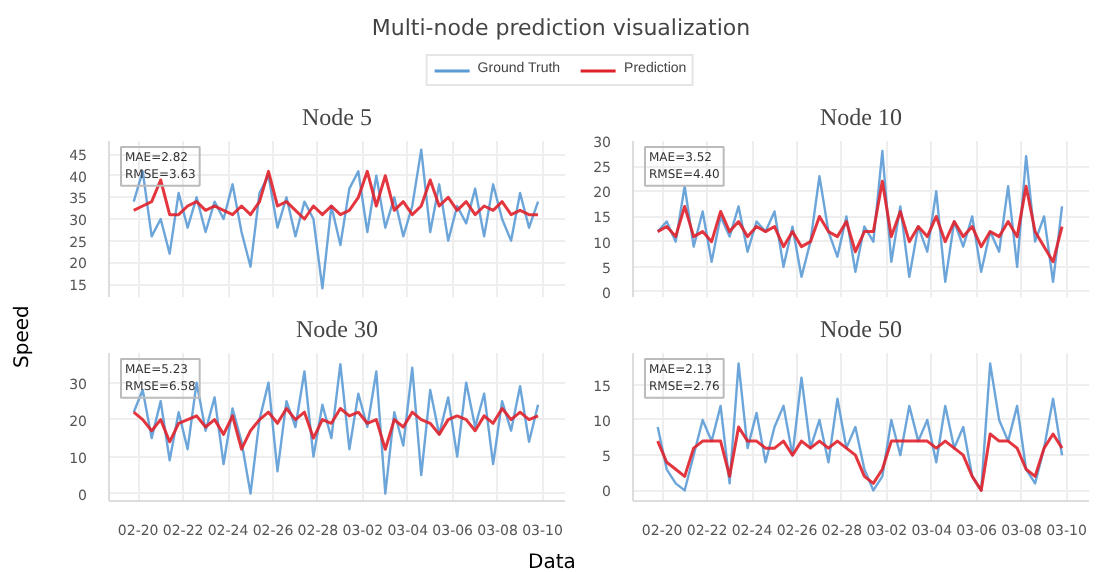  I want to click on chart-title: Node 30, so click(337, 329).